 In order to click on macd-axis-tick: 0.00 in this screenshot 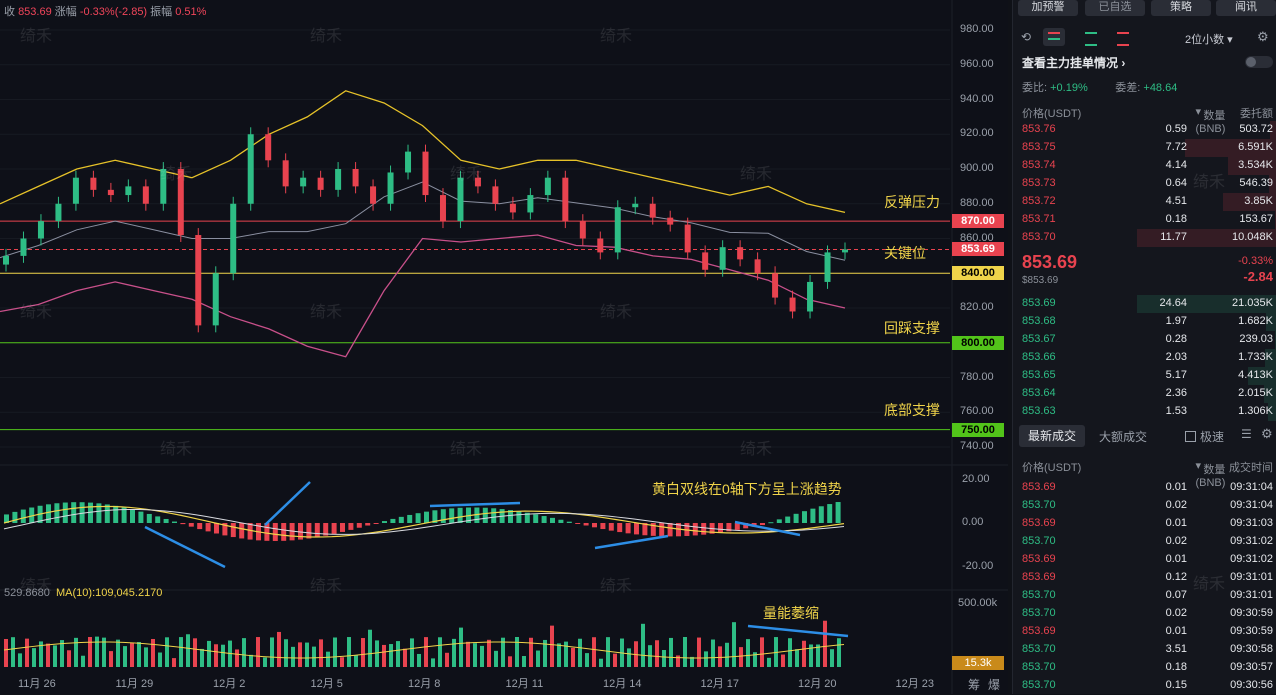, I will do `click(973, 522)`.